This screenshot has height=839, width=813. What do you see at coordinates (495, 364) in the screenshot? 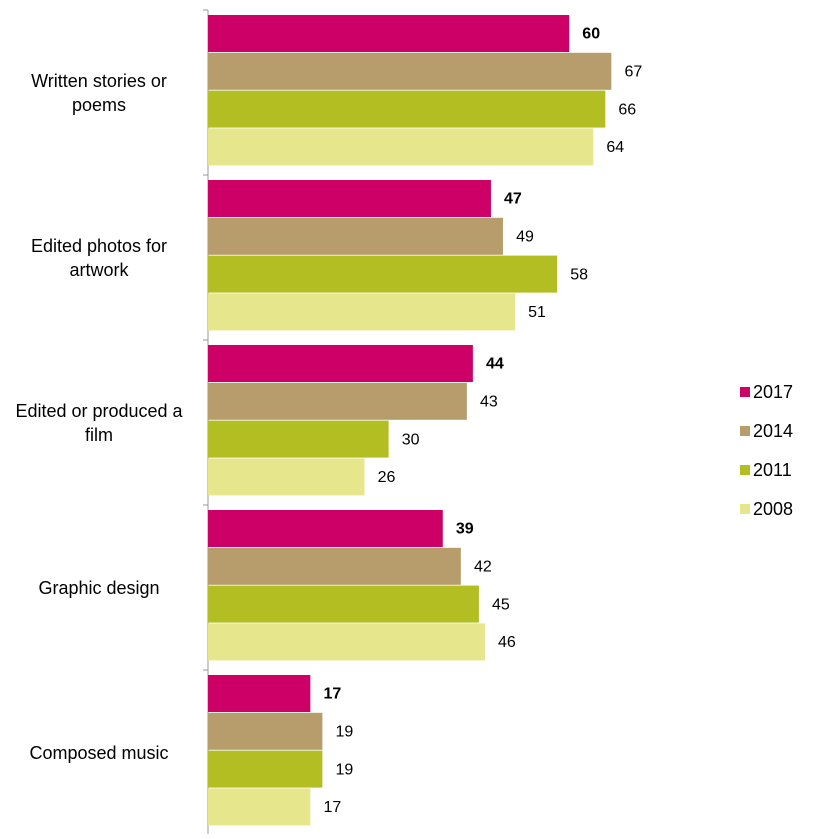
I see `value-label: 44` at bounding box center [495, 364].